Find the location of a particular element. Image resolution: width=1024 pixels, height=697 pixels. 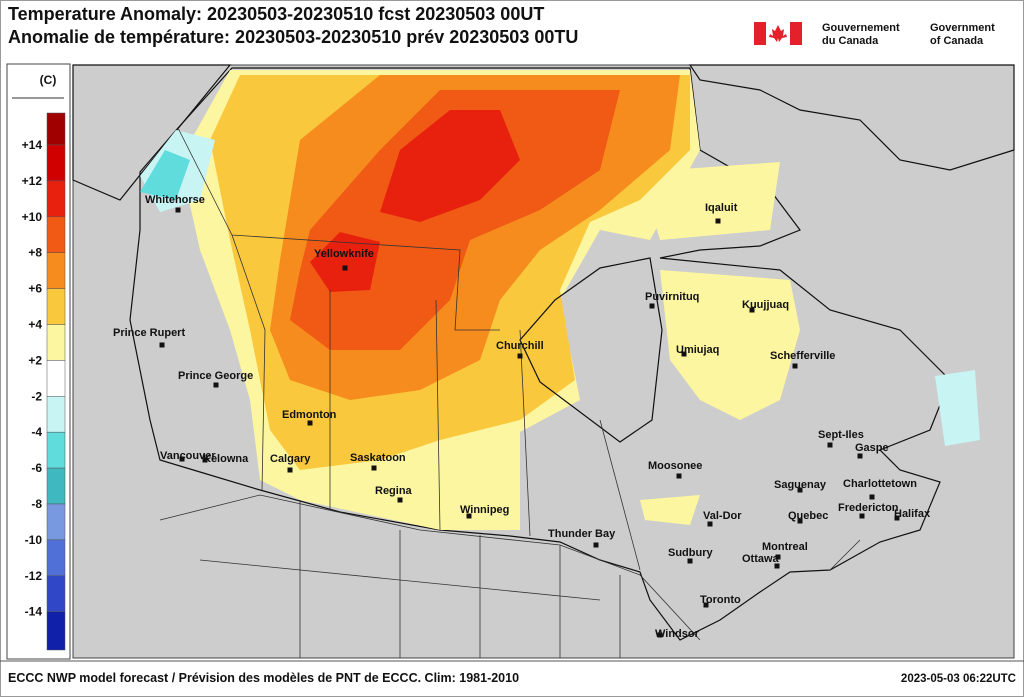

city-label: Charlottetown is located at coordinates (880, 484).